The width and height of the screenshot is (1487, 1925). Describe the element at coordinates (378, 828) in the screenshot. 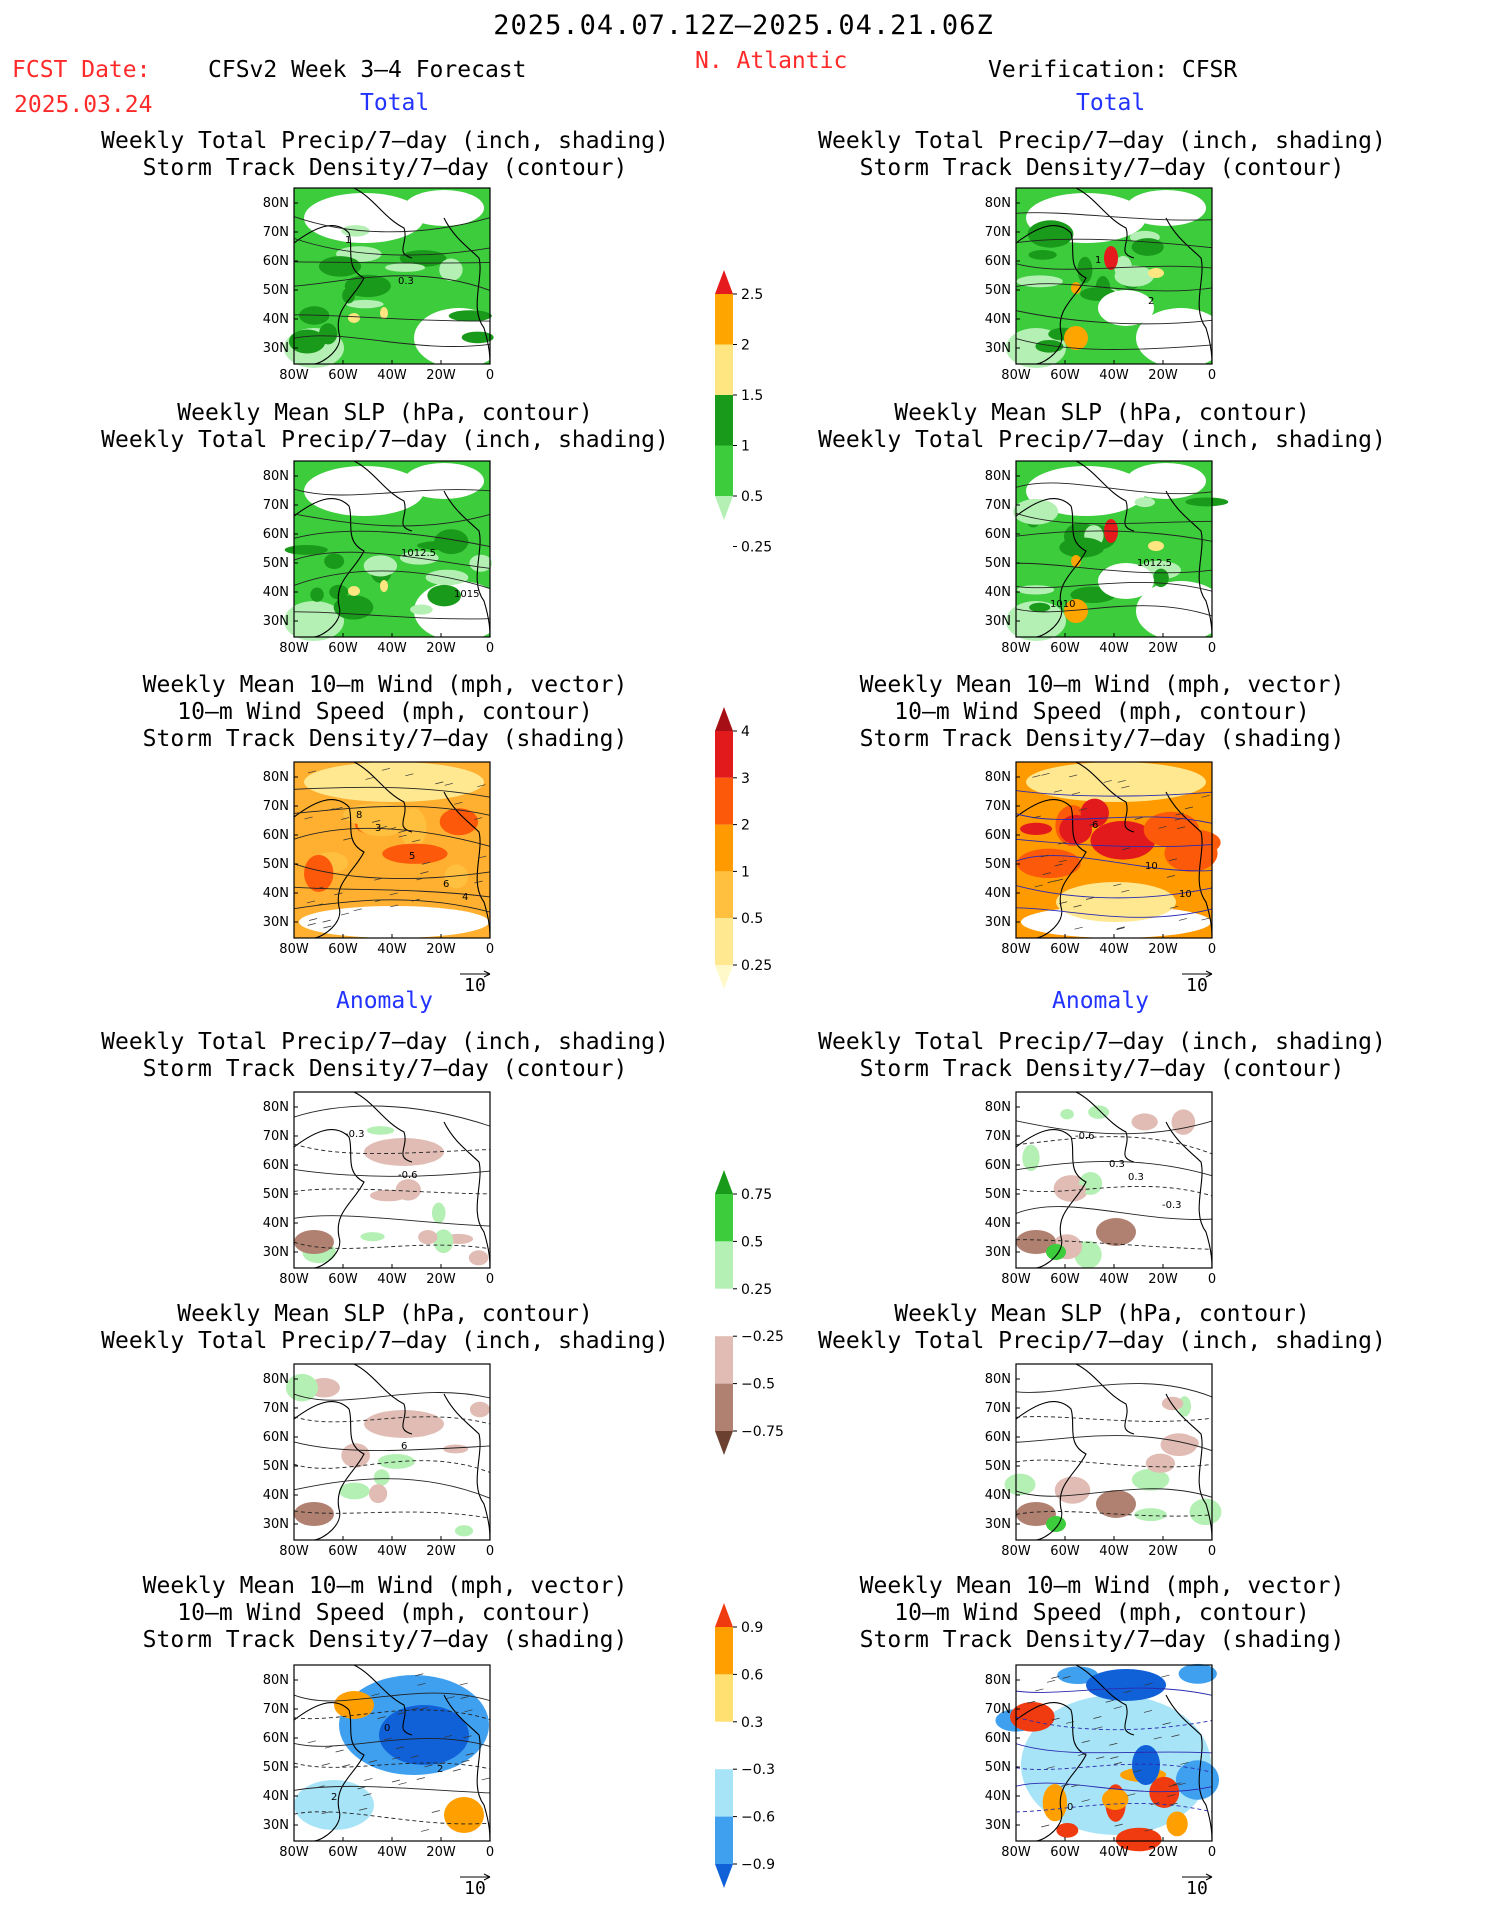

I see `contour-label: 3` at that location.